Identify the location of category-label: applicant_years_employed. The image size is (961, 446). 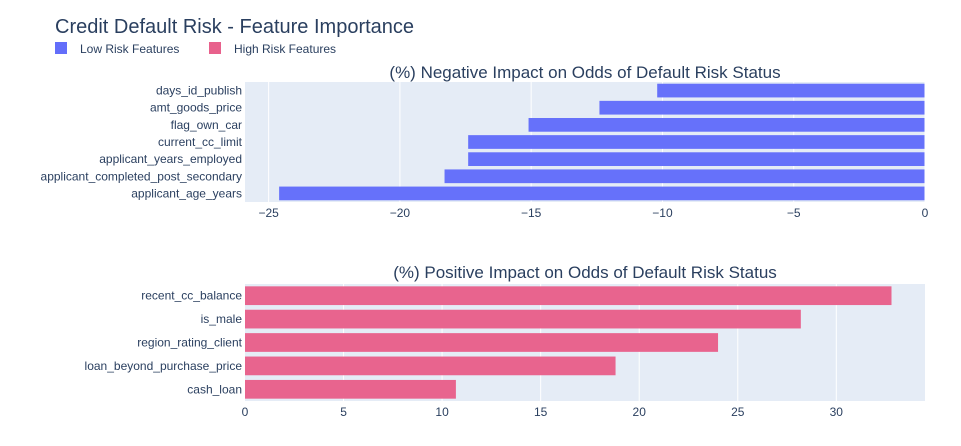
(170, 159).